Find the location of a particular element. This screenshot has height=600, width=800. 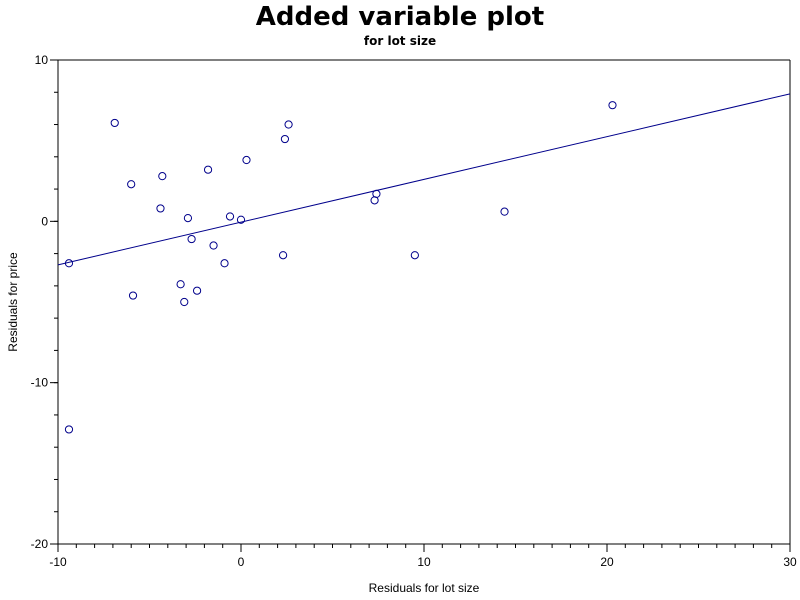

y-tick-label: -20 is located at coordinates (40, 544).